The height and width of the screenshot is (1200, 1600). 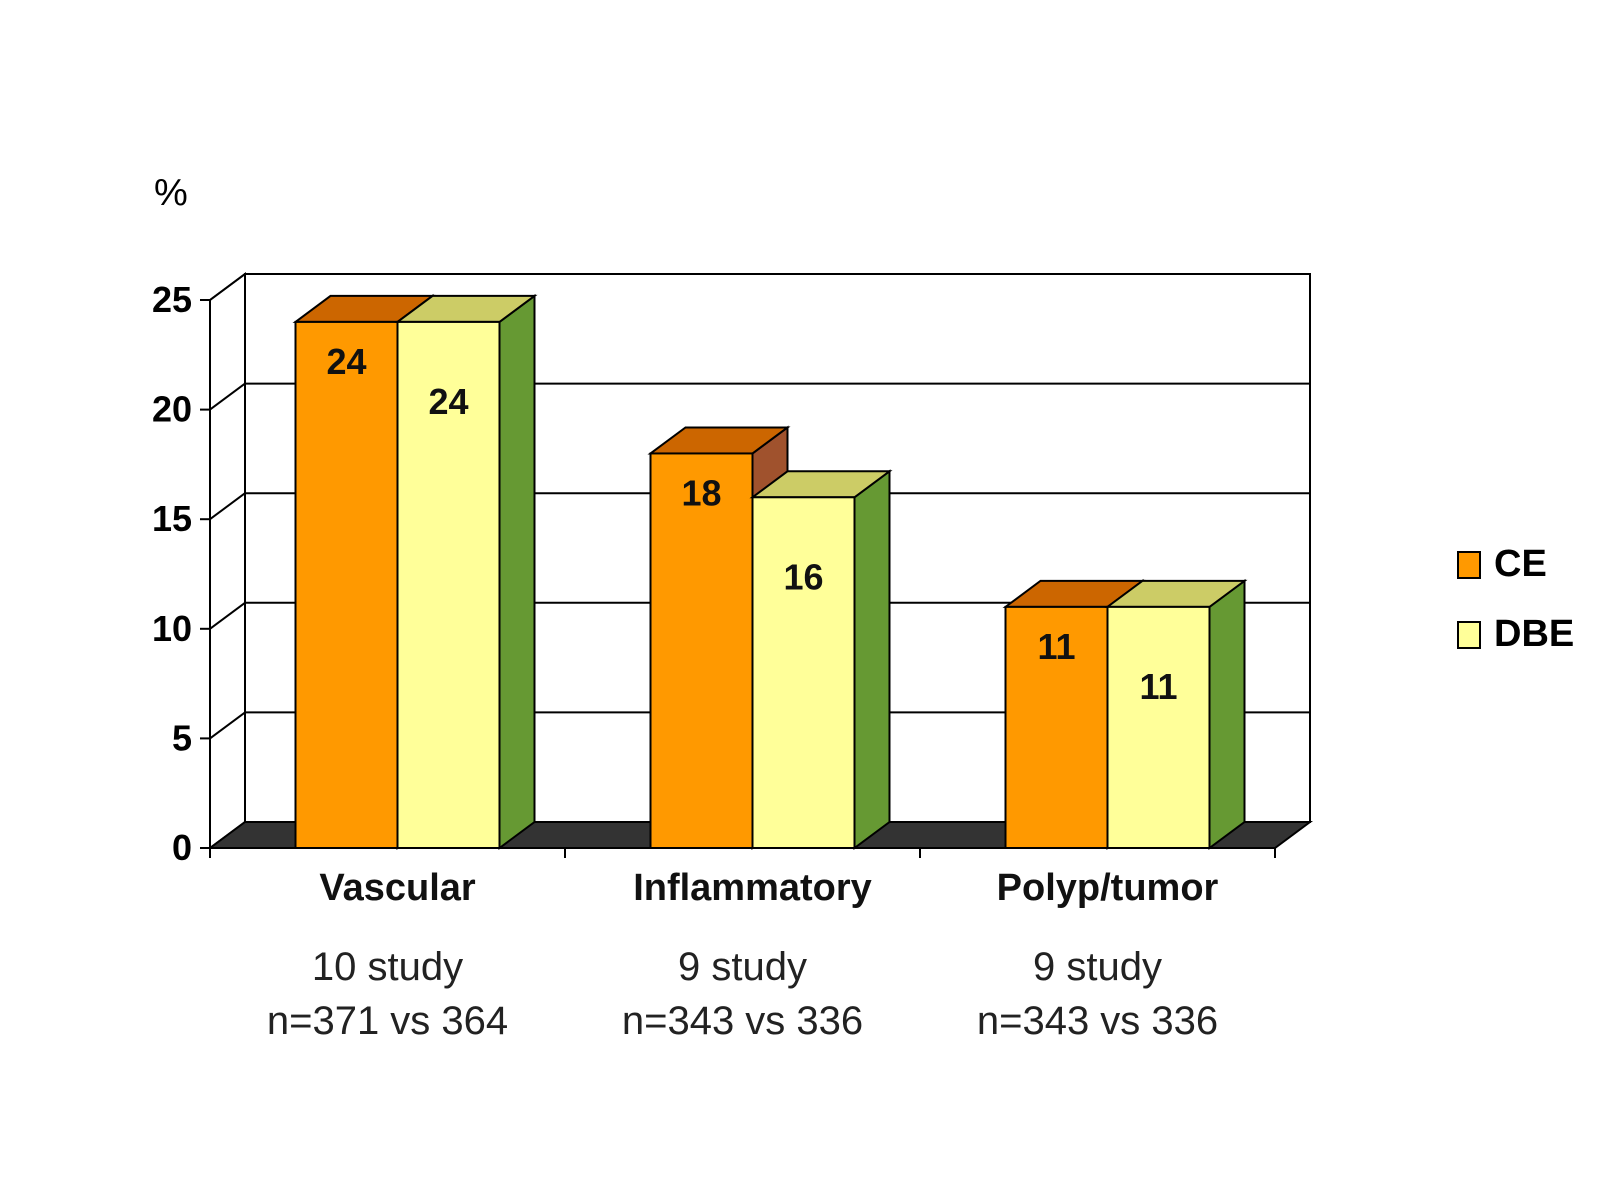 I want to click on legend-item-dbe: DBE, so click(x=1515, y=634).